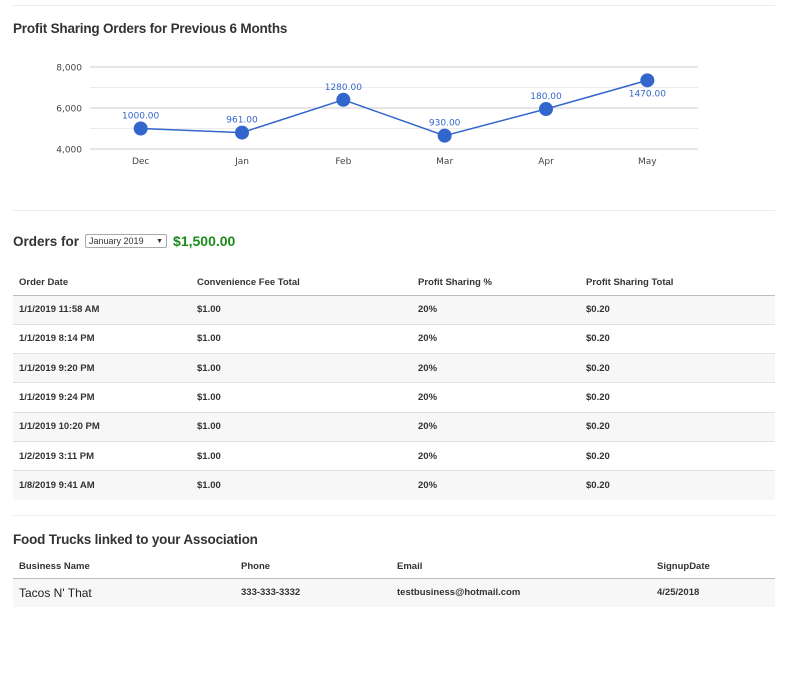 The height and width of the screenshot is (673, 800). Describe the element at coordinates (204, 241) in the screenshot. I see `orders-total: $1,500.00` at that location.